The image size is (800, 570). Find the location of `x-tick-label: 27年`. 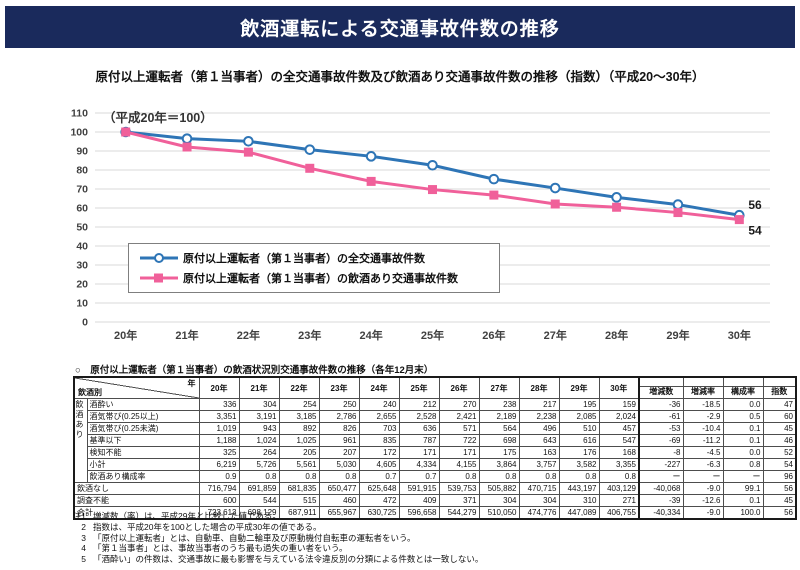

x-tick-label: 27年 is located at coordinates (555, 335).